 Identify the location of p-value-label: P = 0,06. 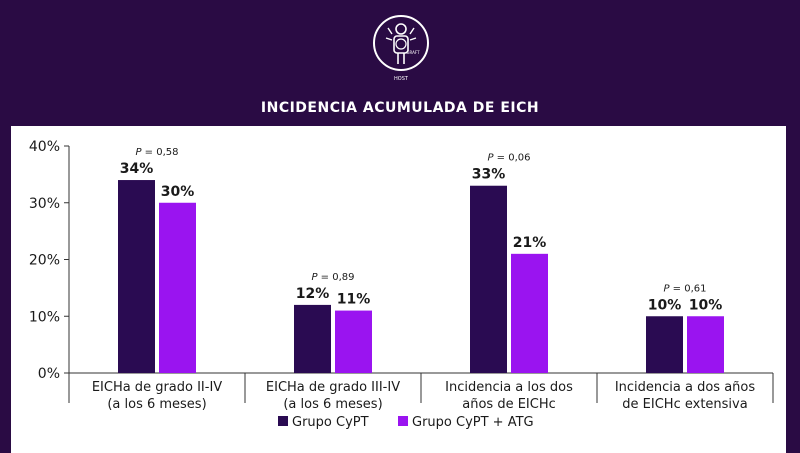
(508, 158).